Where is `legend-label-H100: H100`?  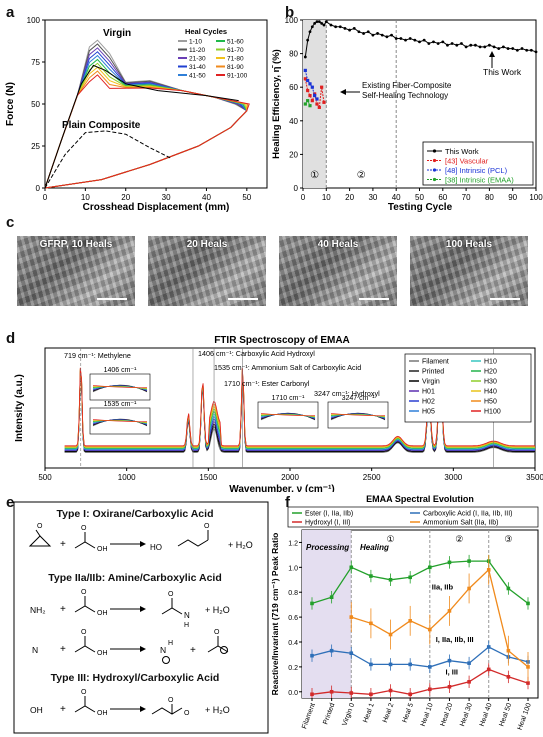 legend-label-H100: H100 is located at coordinates (492, 412).